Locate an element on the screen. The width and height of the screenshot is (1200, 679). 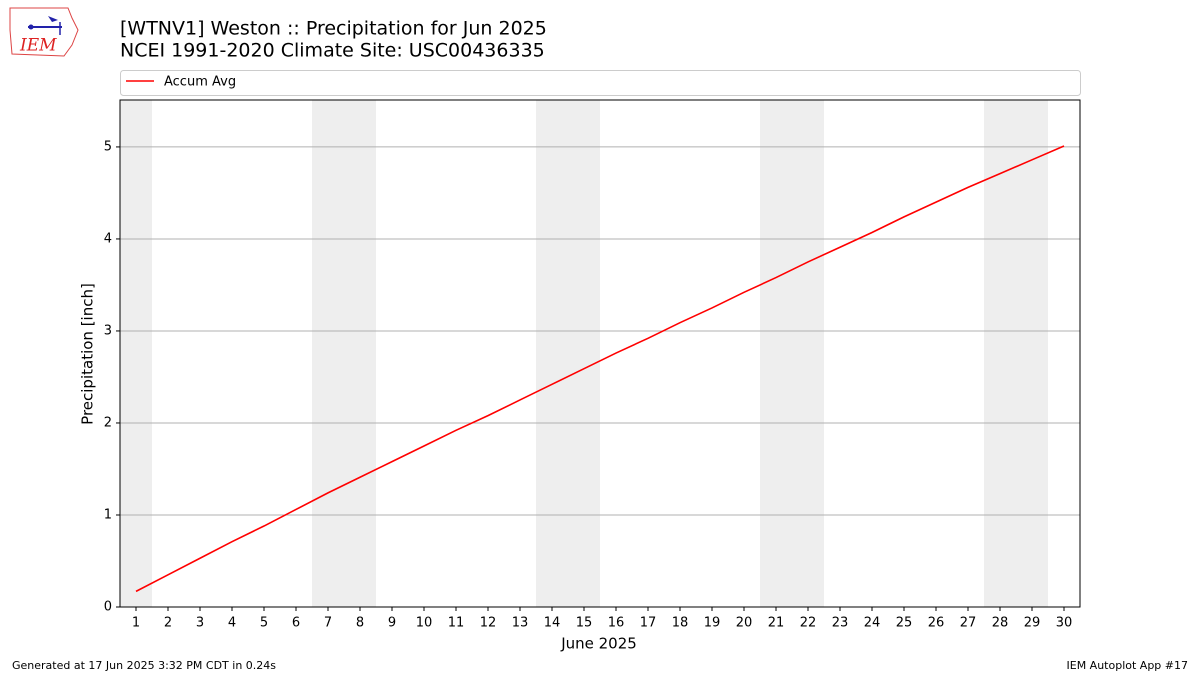
x-tick-label: 5 is located at coordinates (264, 623).